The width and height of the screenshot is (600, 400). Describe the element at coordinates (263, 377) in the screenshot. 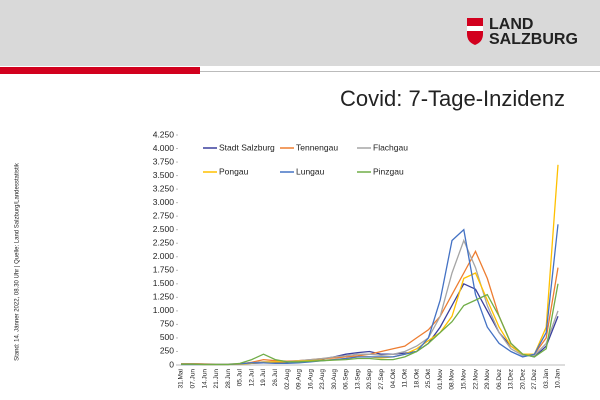

I see `x-tick-label: 19.Jul` at that location.